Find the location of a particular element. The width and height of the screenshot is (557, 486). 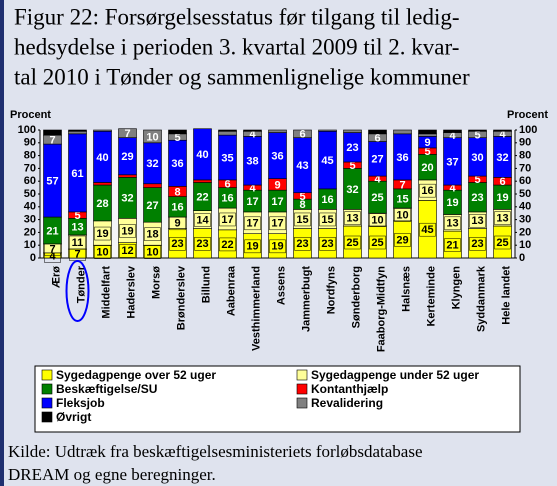

legend-label: Kontanthjælp is located at coordinates (349, 389).